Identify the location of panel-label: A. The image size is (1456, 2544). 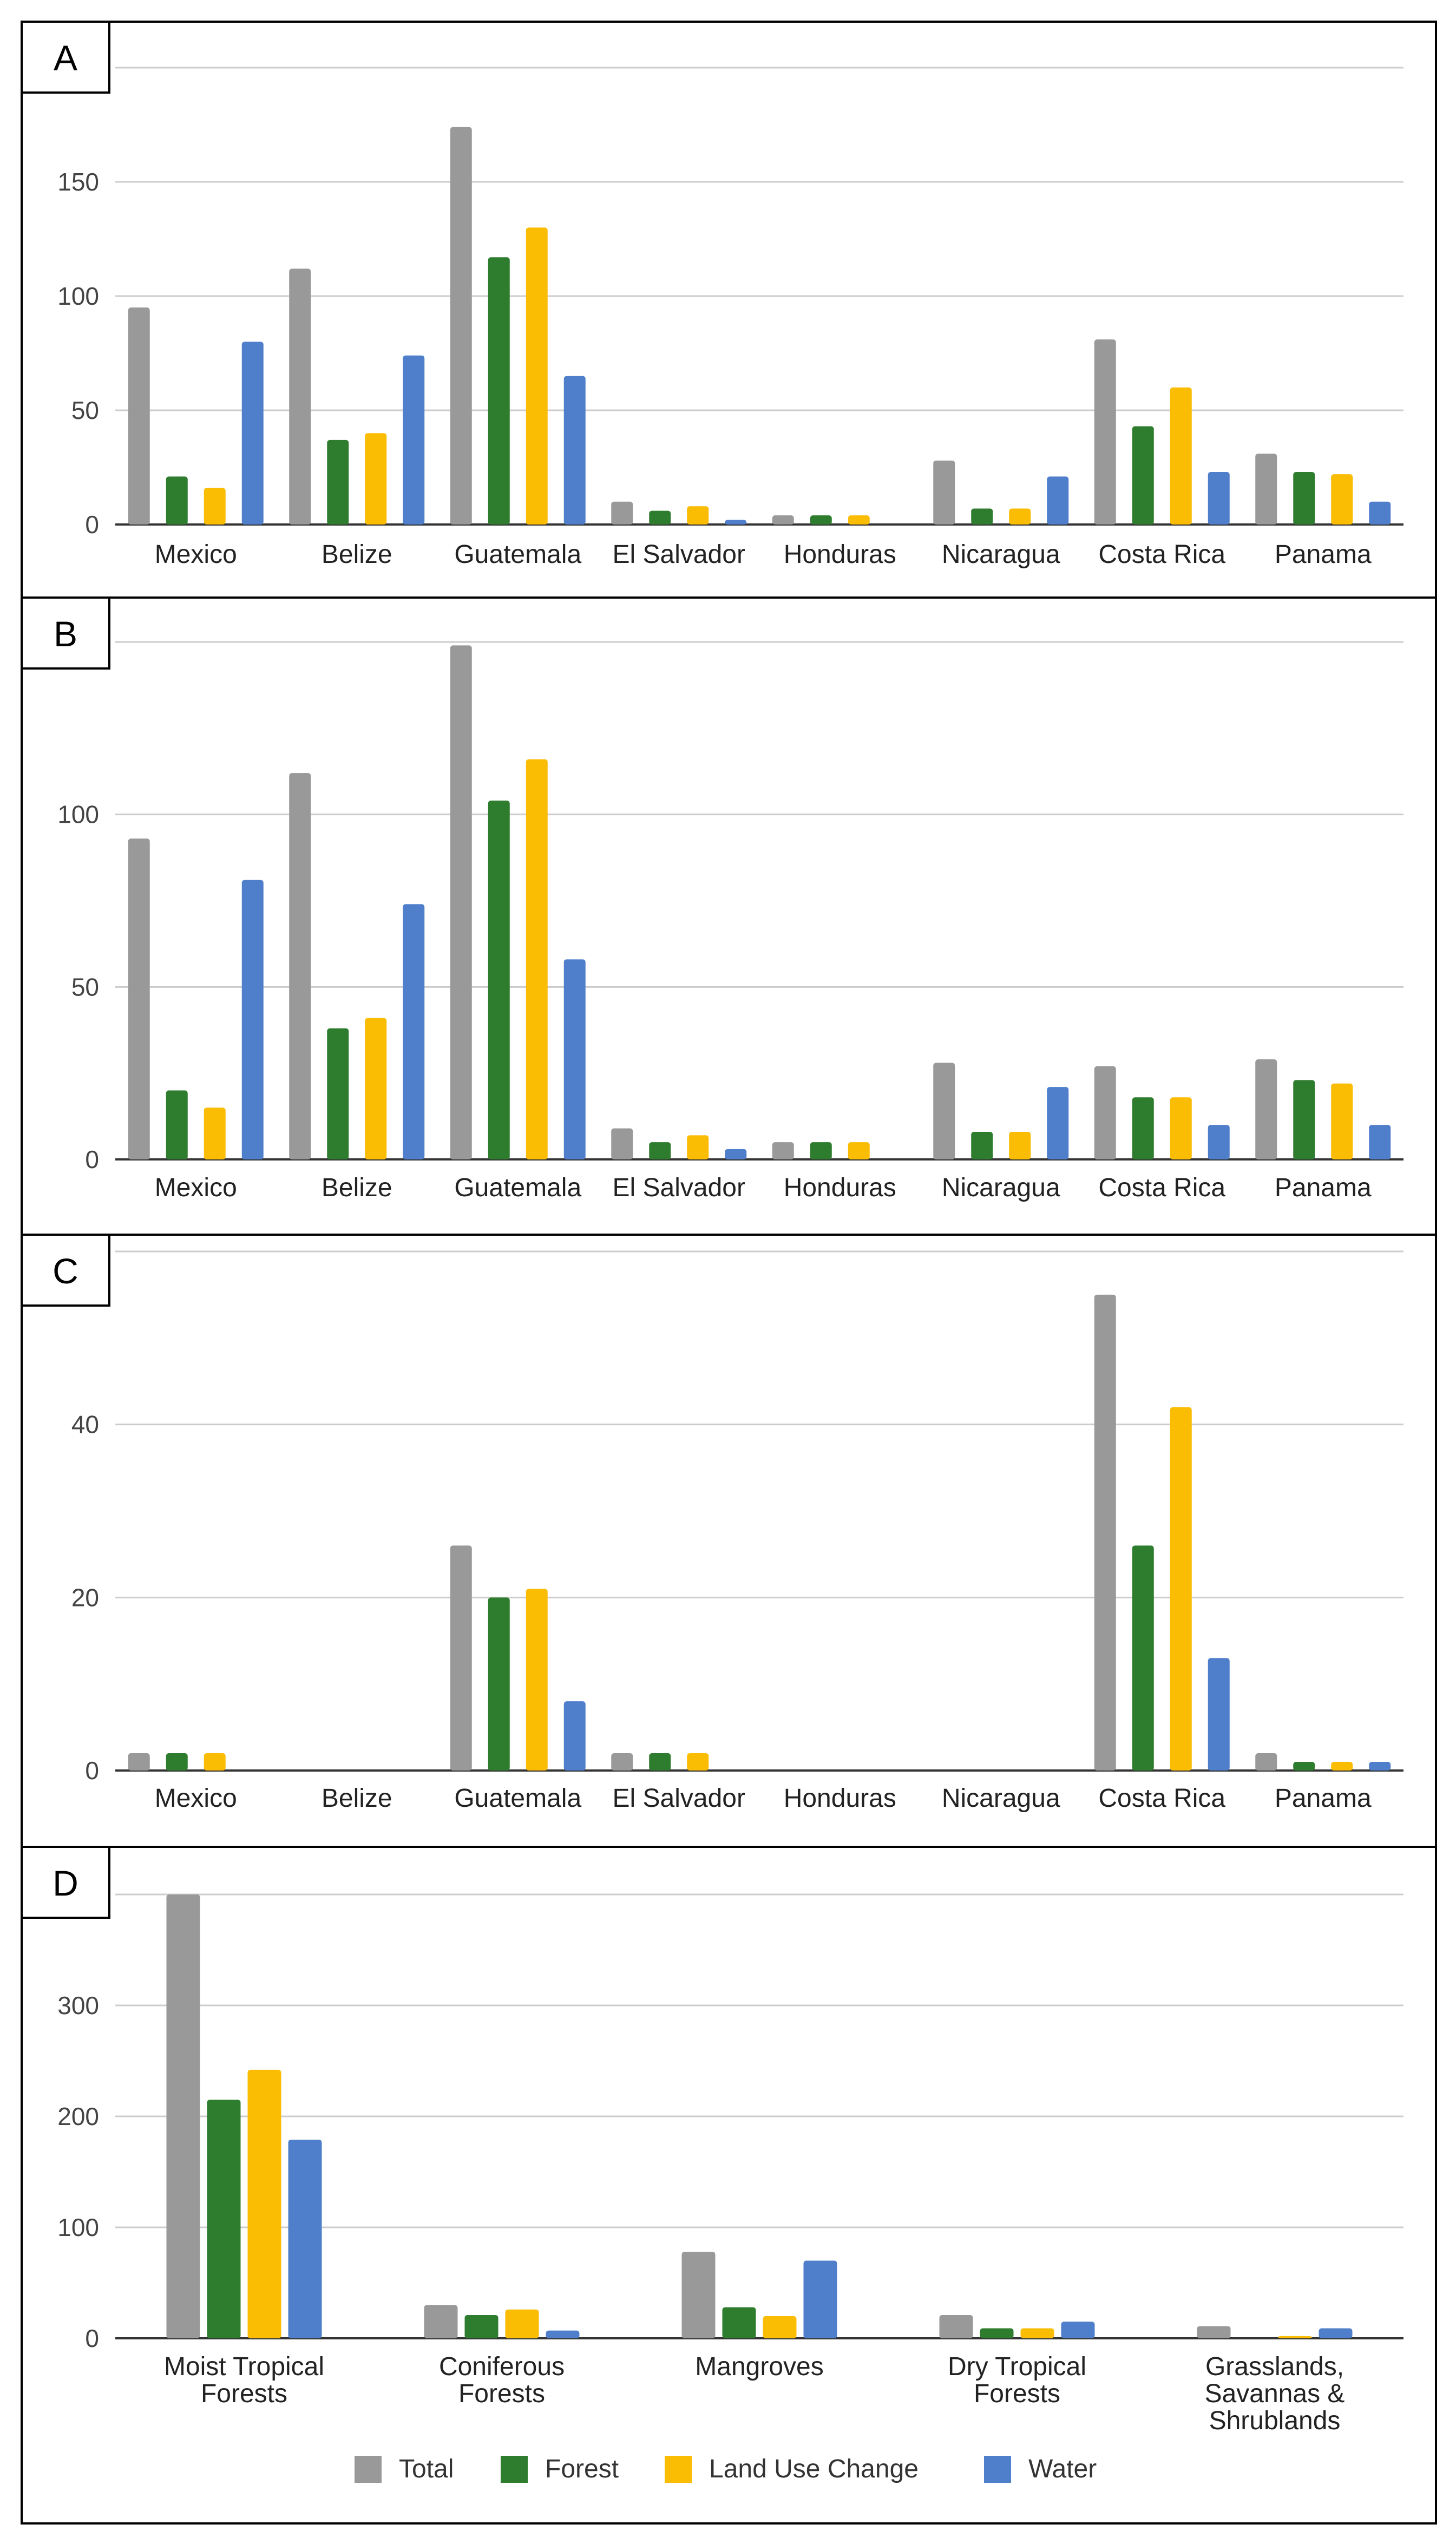
(66, 58).